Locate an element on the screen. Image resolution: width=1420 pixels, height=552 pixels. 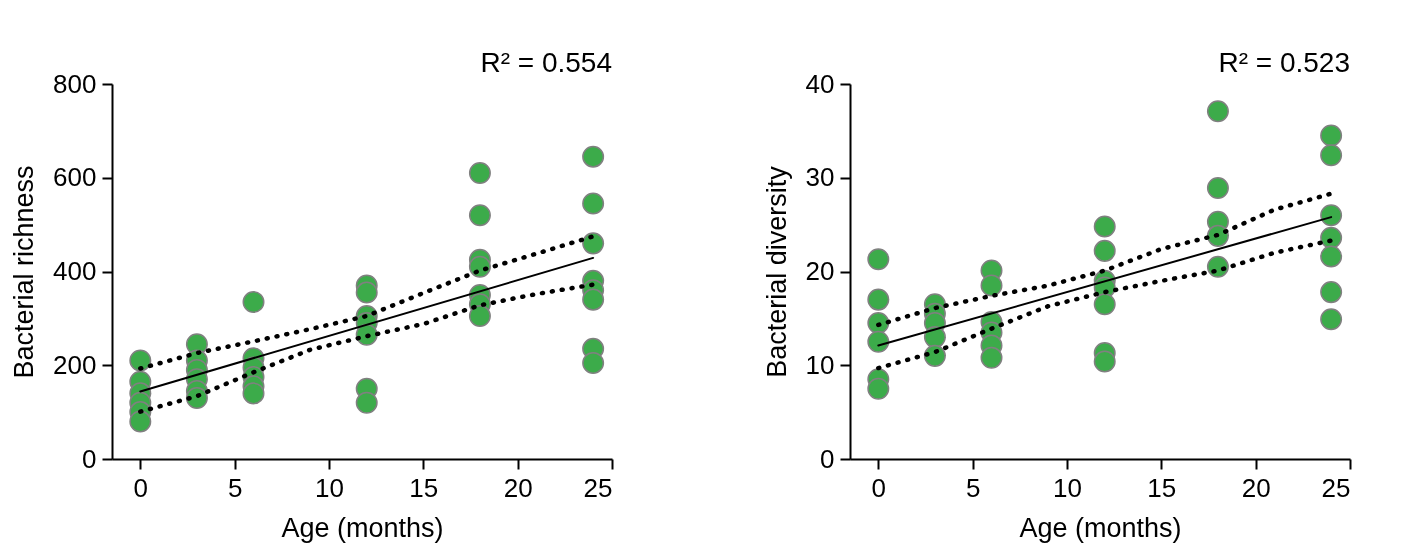
text: R² = 0.554 is located at coordinates (546, 62).